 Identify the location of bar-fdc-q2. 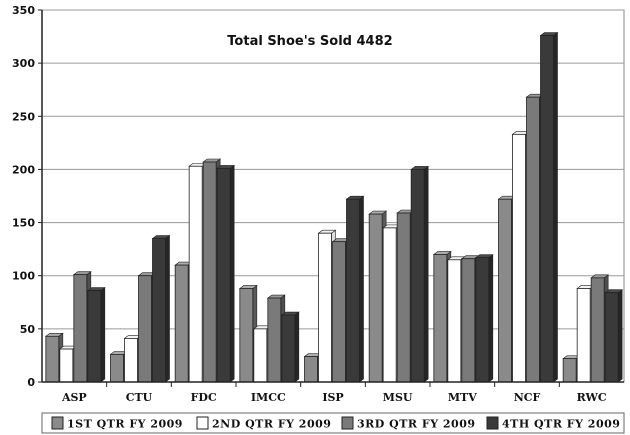
(195, 274).